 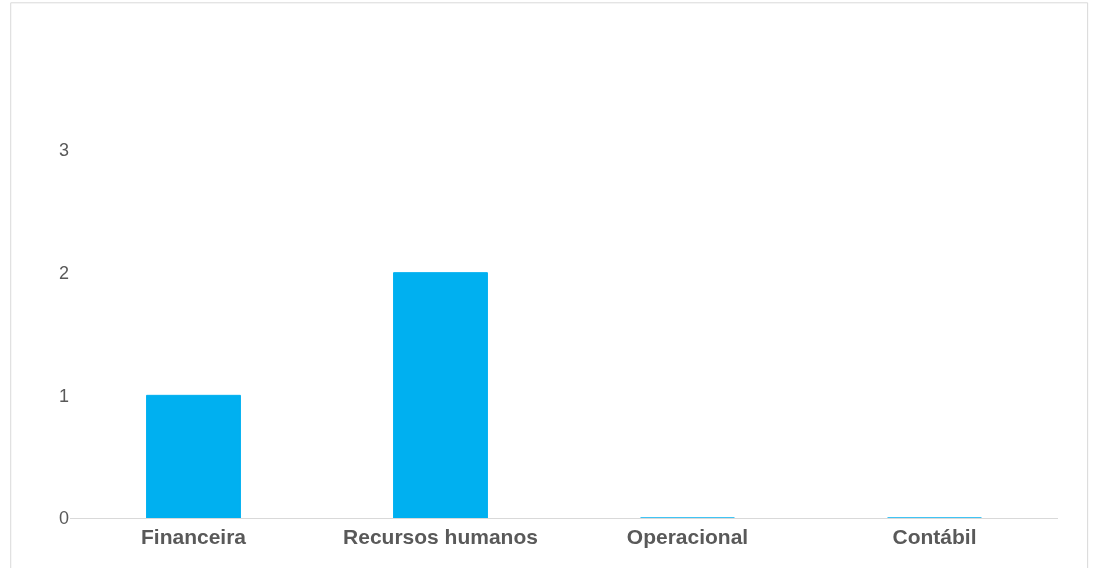 I want to click on y-tick-label: 2, so click(x=63, y=272).